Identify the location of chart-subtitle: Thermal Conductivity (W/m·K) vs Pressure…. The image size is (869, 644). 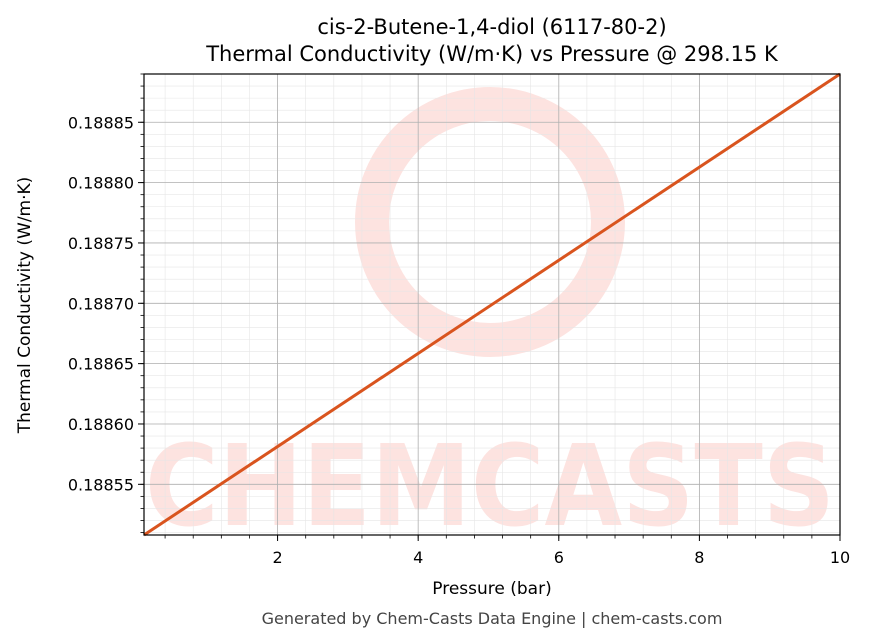
(492, 54).